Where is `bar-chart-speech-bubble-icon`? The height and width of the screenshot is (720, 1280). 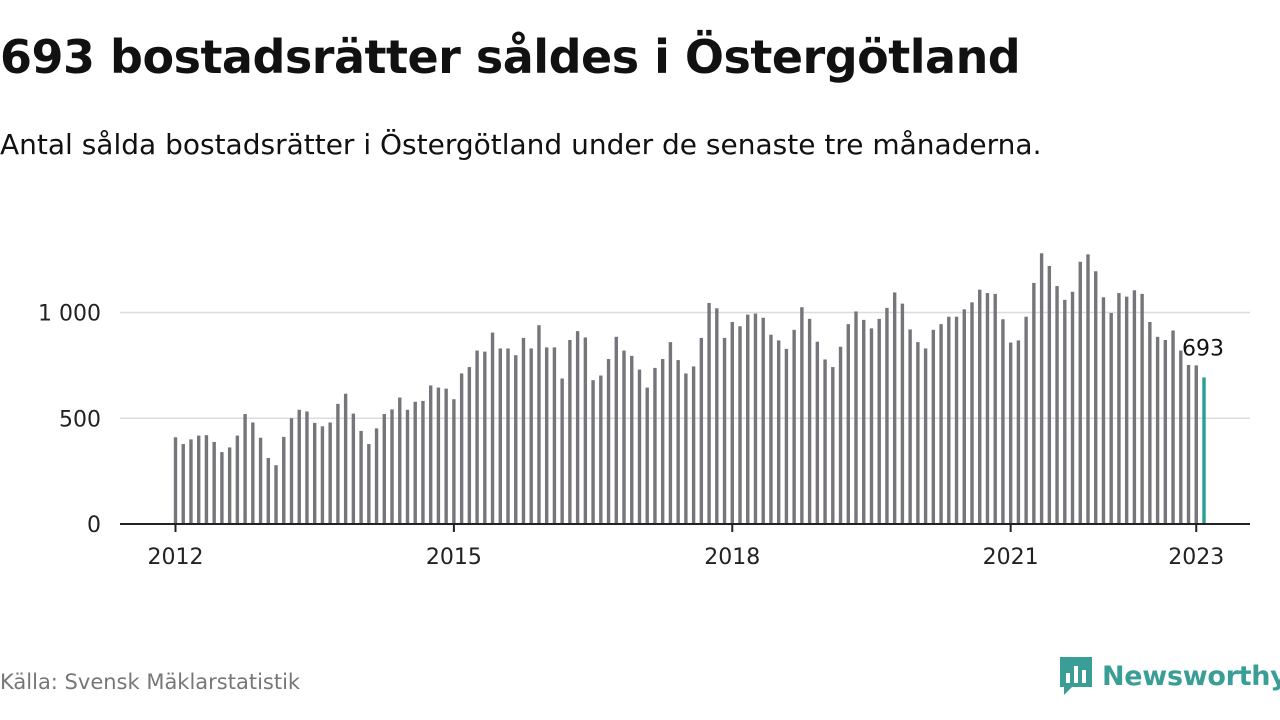
bar-chart-speech-bubble-icon is located at coordinates (1076, 676).